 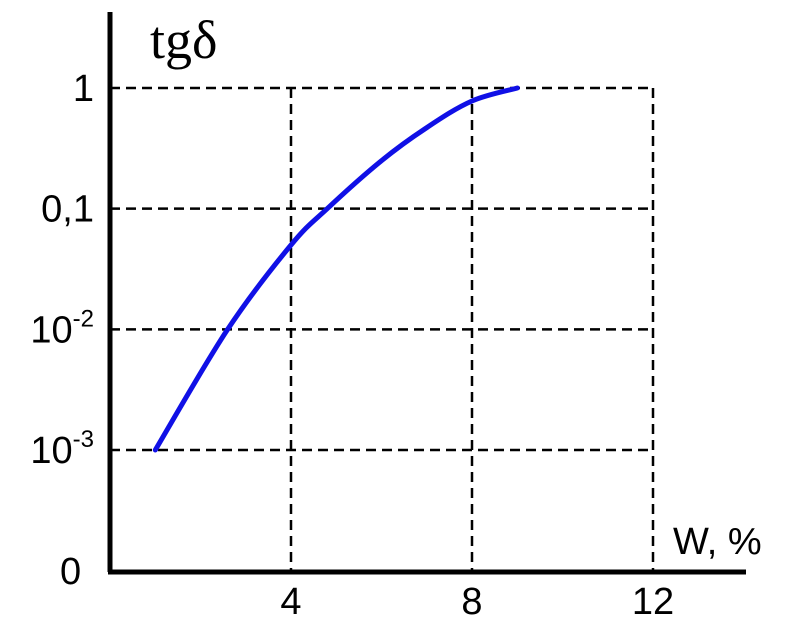 What do you see at coordinates (290, 602) in the screenshot?
I see `x-tick-label: 4` at bounding box center [290, 602].